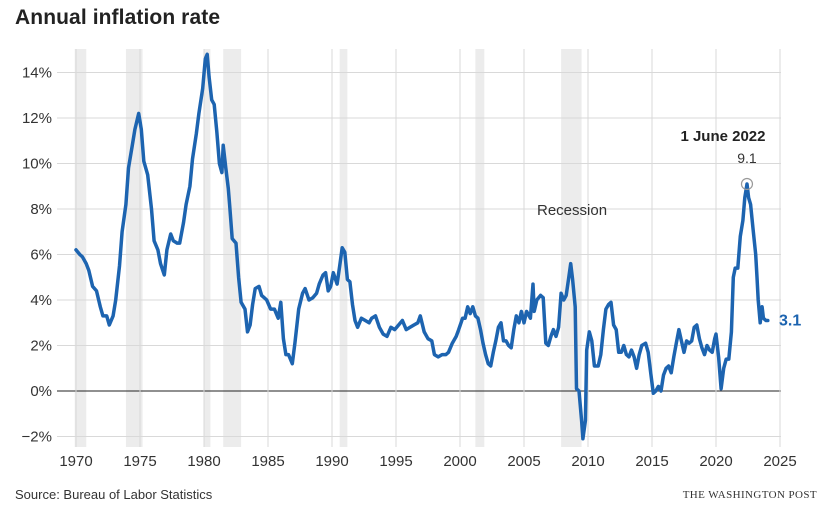 This screenshot has height=516, width=839. What do you see at coordinates (747, 184) in the screenshot?
I see `peak-marker` at bounding box center [747, 184].